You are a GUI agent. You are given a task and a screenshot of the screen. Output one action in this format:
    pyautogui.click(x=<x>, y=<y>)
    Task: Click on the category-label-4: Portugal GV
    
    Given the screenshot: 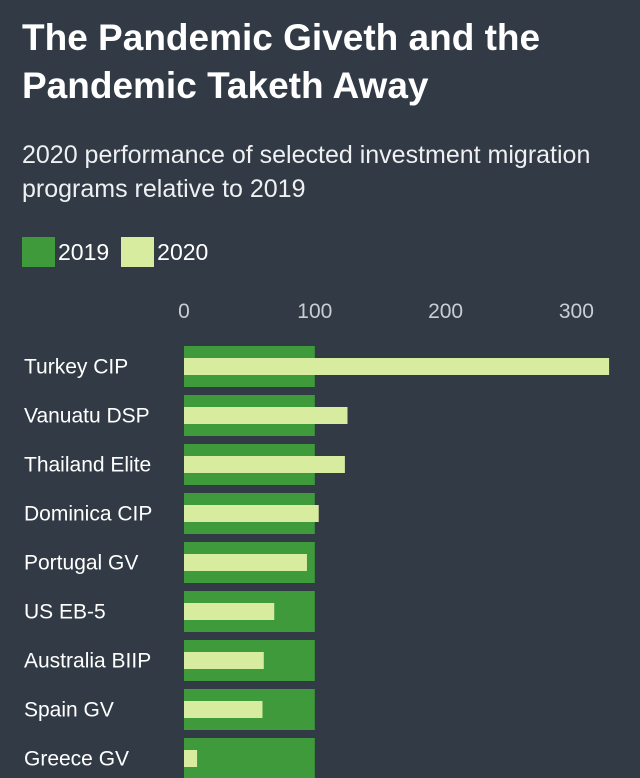 What is the action you would take?
    pyautogui.click(x=81, y=563)
    